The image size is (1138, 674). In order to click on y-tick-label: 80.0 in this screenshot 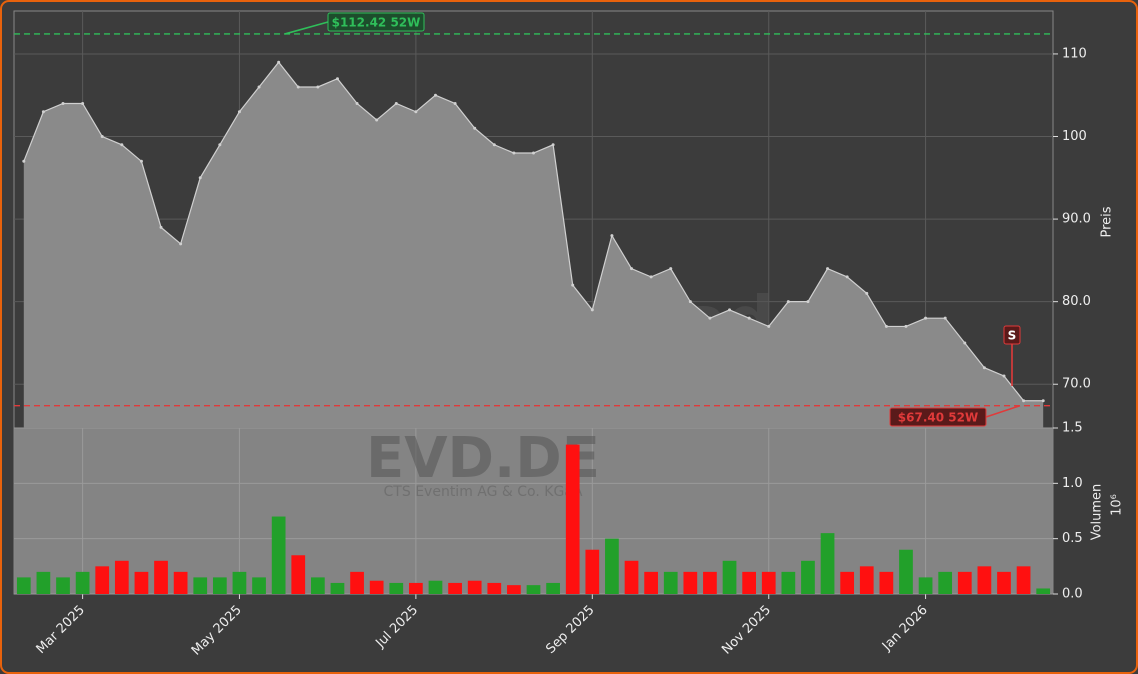, I will do `click(1076, 301)`.